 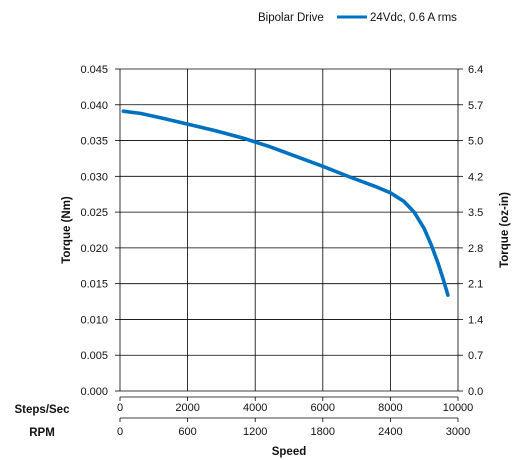 What do you see at coordinates (458, 432) in the screenshot?
I see `x-secondary-tick-label: 3000` at bounding box center [458, 432].